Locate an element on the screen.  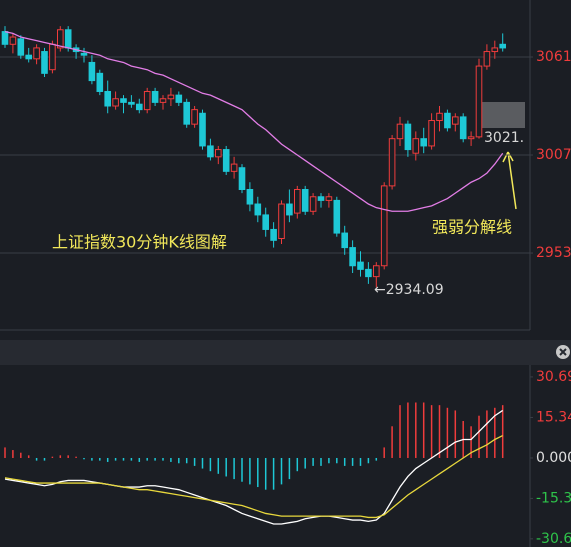
y-tick-label: 2953 is located at coordinates (553, 253).